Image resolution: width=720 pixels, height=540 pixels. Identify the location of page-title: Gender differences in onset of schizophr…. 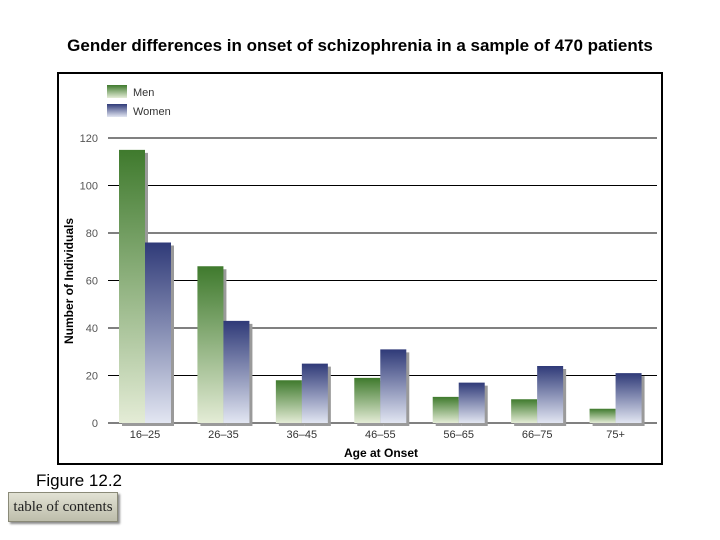
(360, 45).